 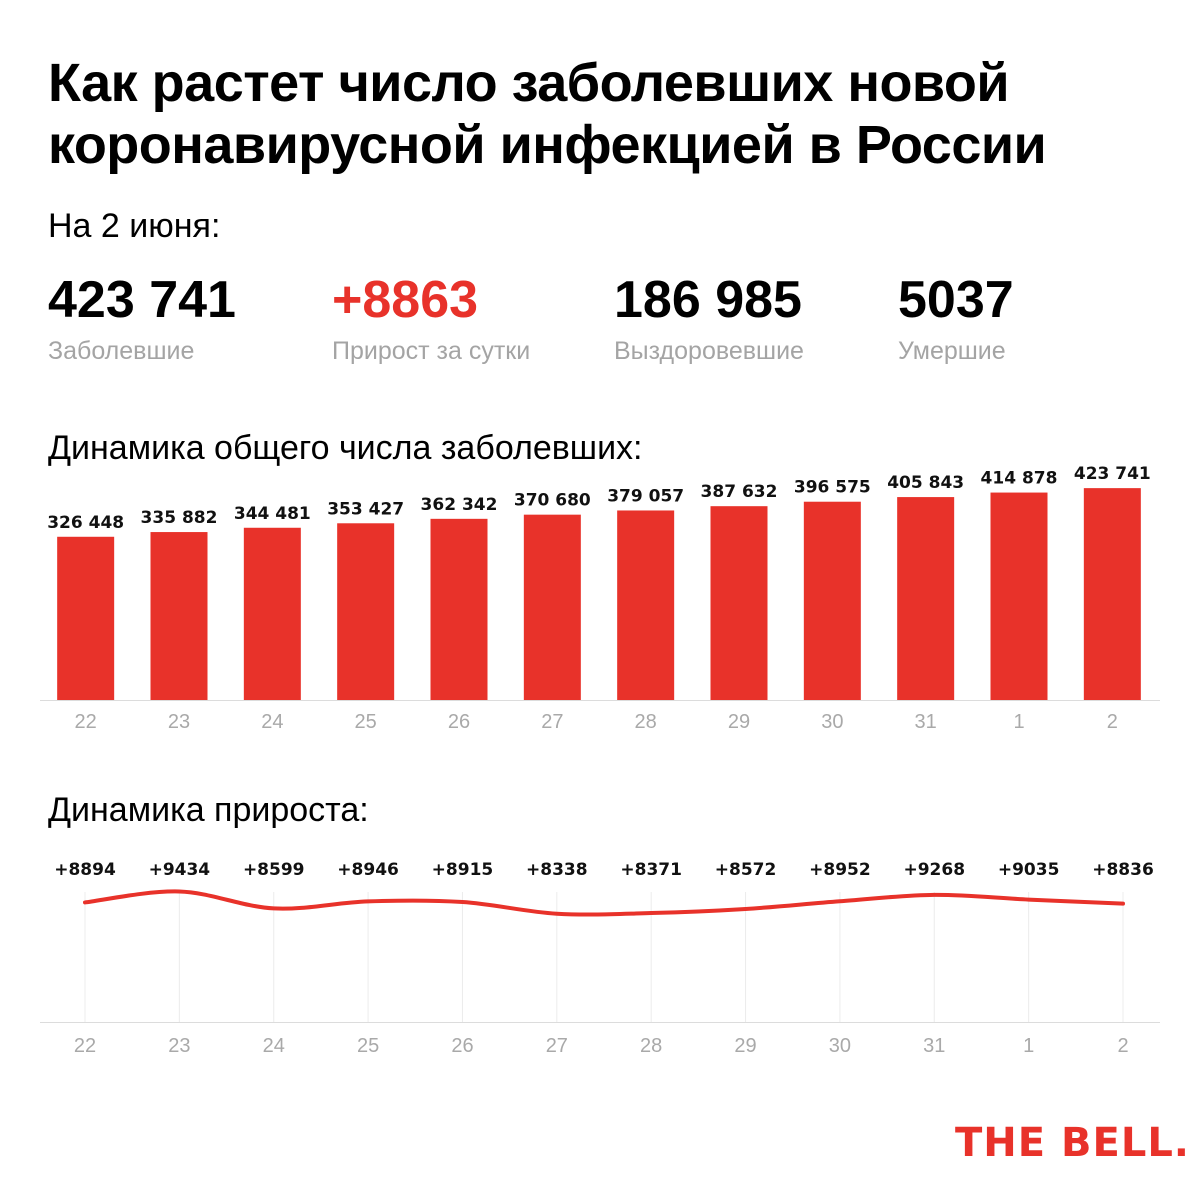 I want to click on line-value-label-31: +9268, so click(x=934, y=870).